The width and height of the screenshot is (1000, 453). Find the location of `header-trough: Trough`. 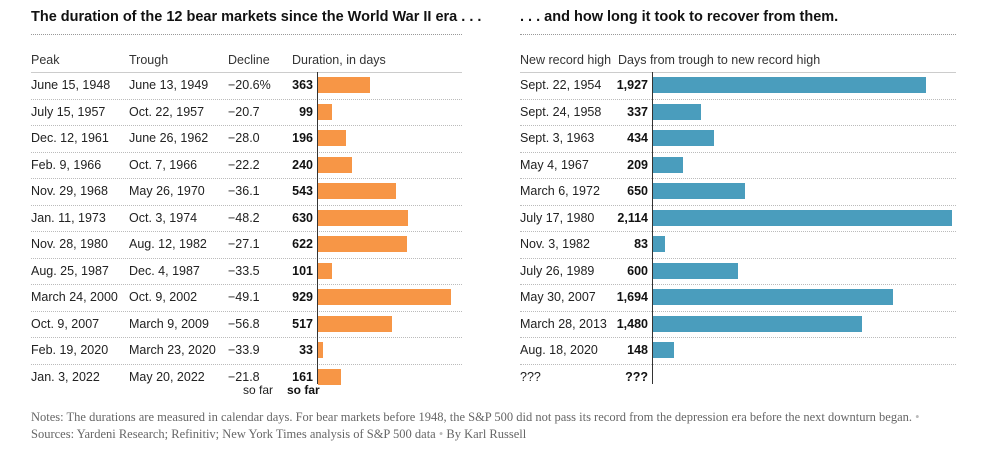

header-trough: Trough is located at coordinates (149, 60).